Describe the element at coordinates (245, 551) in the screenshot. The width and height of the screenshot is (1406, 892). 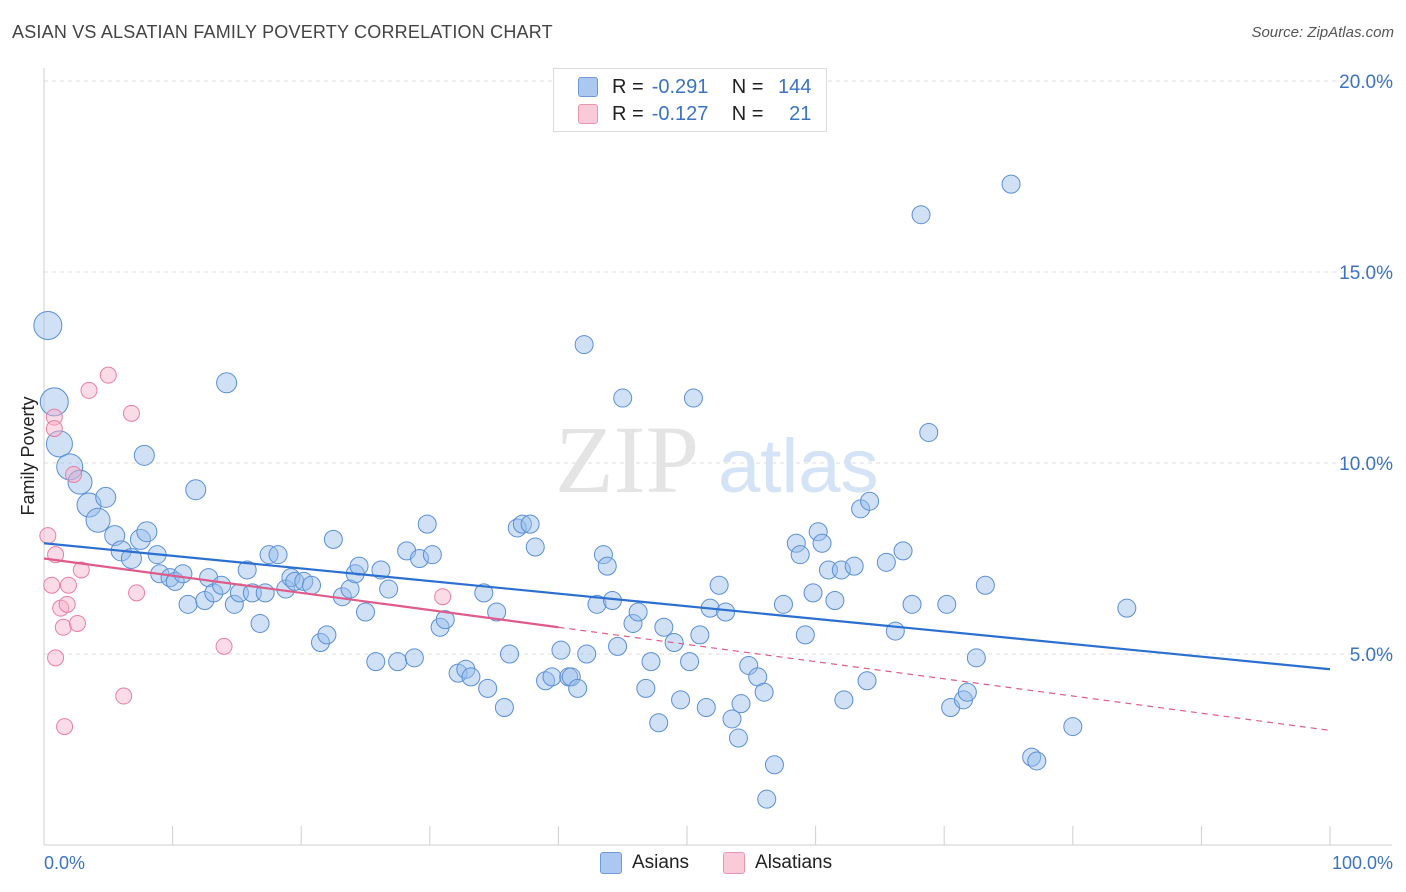
I see `alsatians-points` at that location.